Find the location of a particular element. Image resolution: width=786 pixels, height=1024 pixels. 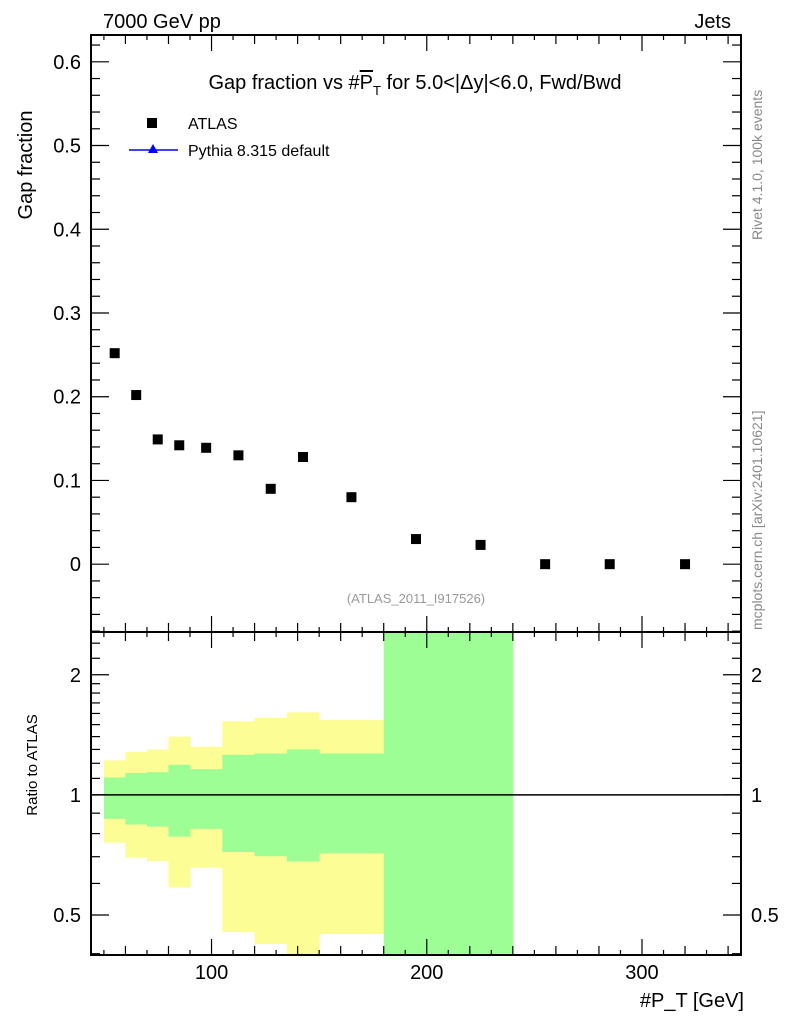

top-right-label: Jets is located at coordinates (712, 22).